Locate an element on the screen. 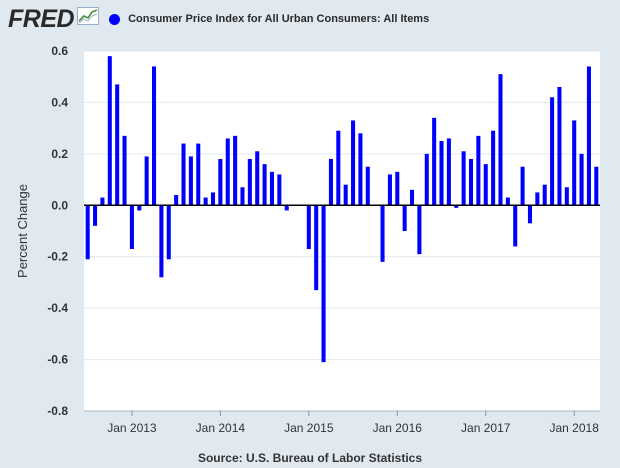 Image resolution: width=620 pixels, height=468 pixels. y-tick-label: -0.8 is located at coordinates (57, 411).